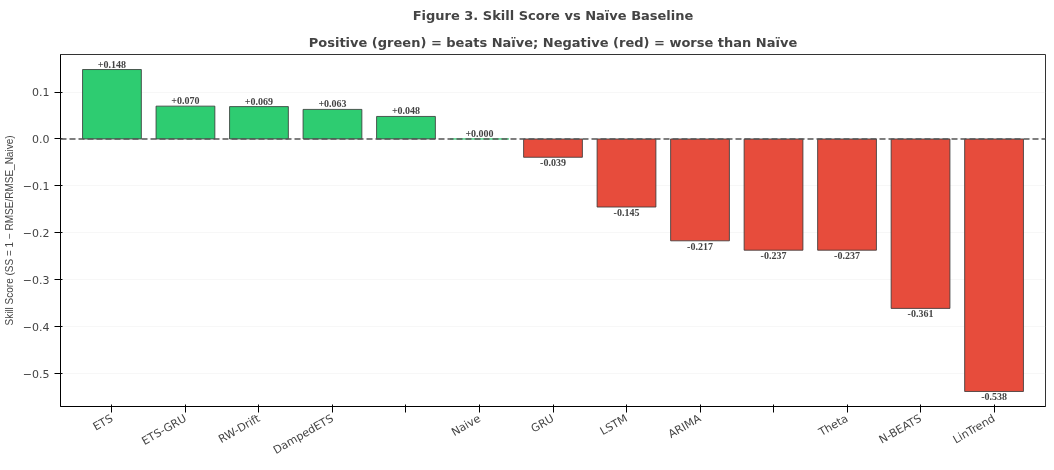  Describe the element at coordinates (479, 133) in the screenshot. I see `data-label: +0.000` at that location.